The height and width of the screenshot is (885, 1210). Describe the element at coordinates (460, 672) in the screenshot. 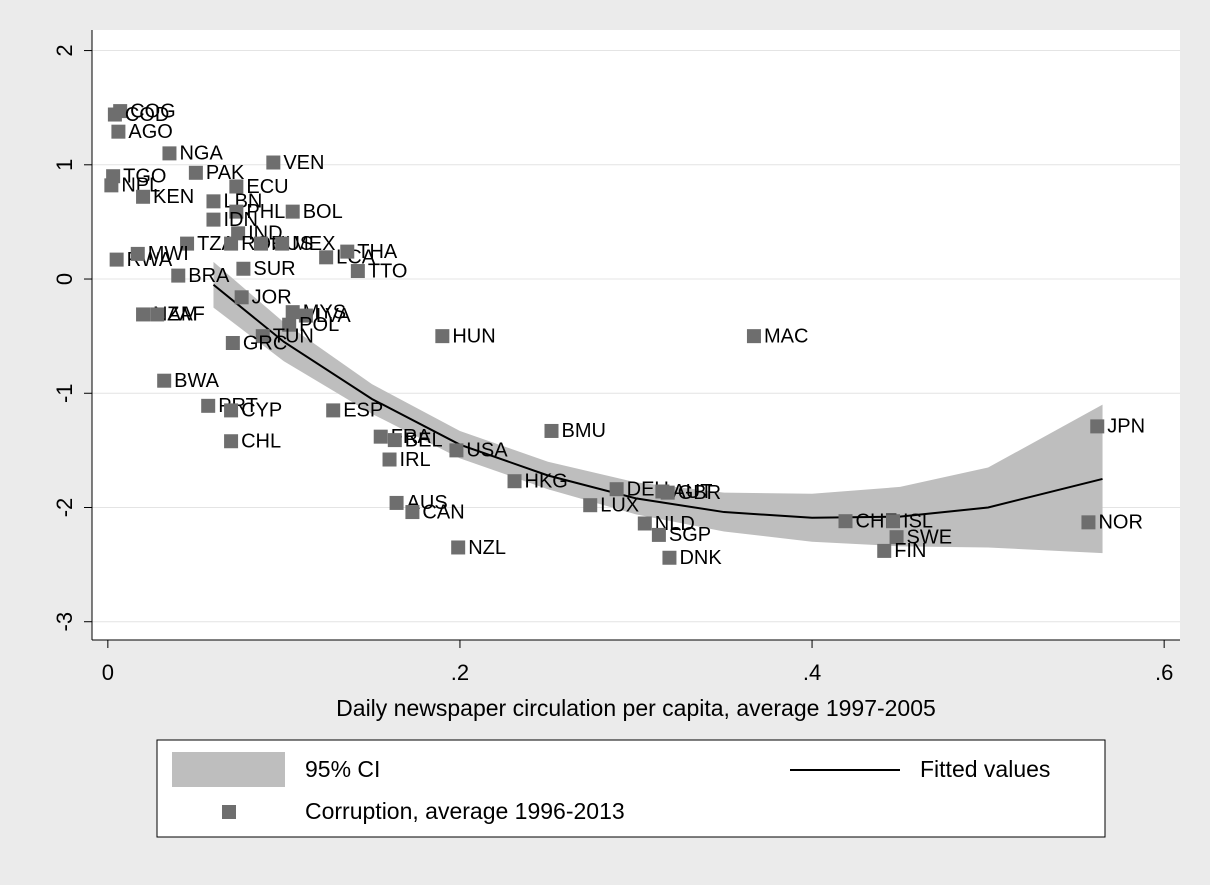

I see `x-tick-label: .2` at that location.